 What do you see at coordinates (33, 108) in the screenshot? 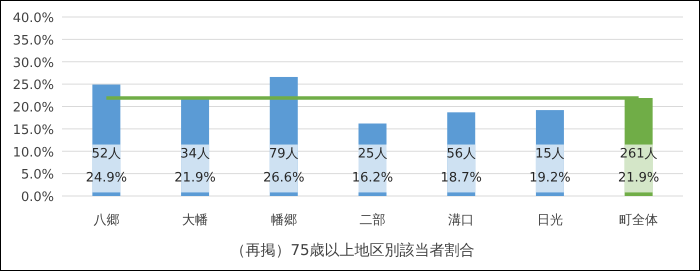
I see `y-tick-label: 20.0%` at bounding box center [33, 108].